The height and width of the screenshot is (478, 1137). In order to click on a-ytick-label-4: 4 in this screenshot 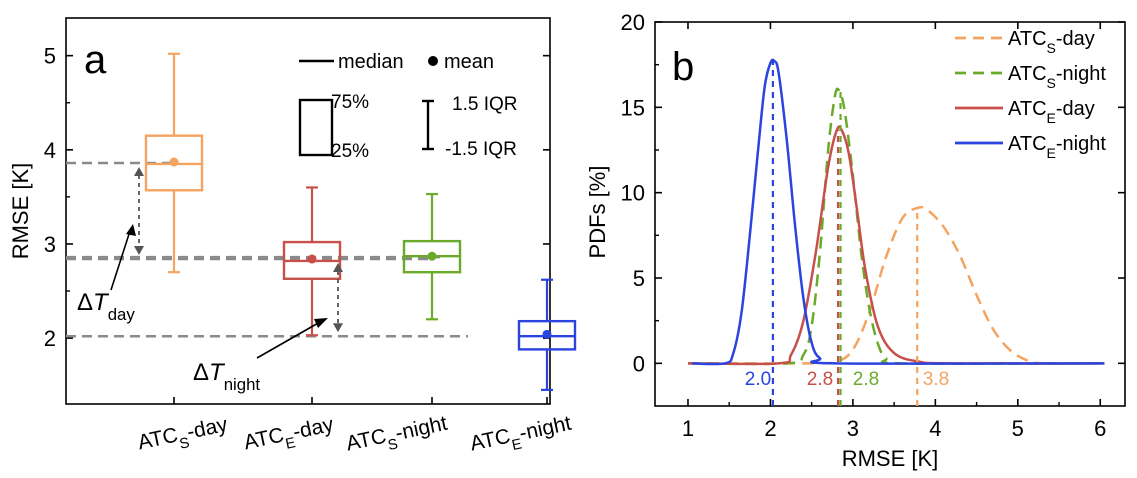, I will do `click(50, 150)`.